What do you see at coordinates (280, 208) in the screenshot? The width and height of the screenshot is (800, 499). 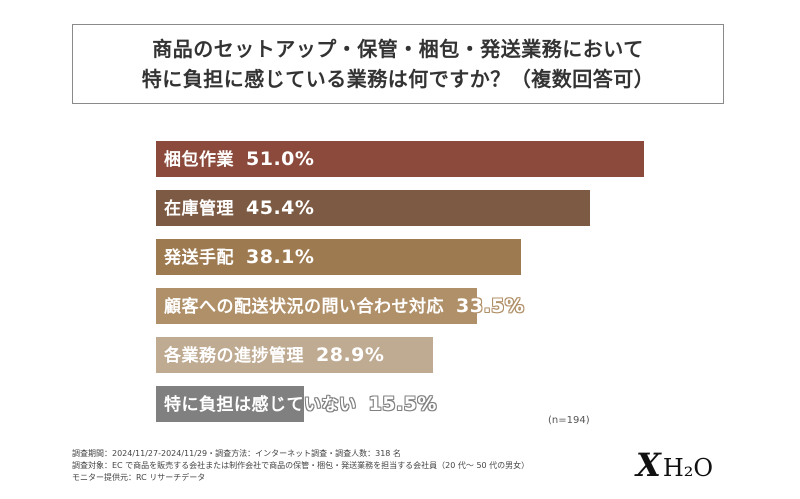 I see `value-label: 45.4%` at bounding box center [280, 208].